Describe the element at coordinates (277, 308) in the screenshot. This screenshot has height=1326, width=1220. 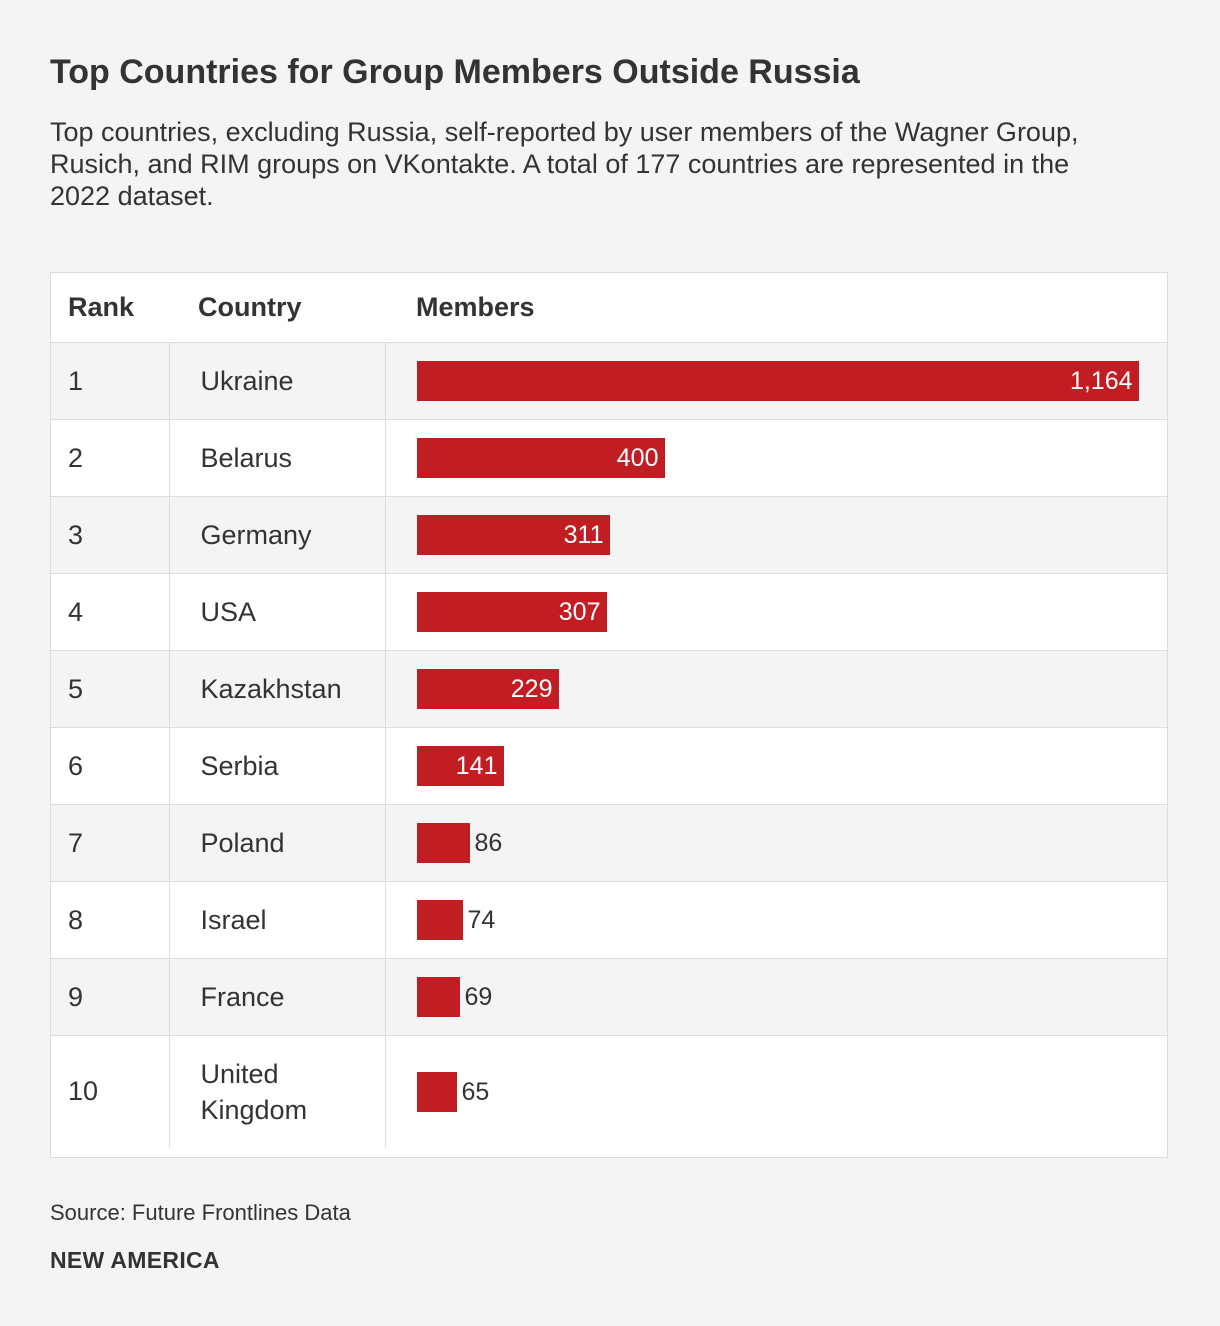
I see `column-header-country: Country` at that location.